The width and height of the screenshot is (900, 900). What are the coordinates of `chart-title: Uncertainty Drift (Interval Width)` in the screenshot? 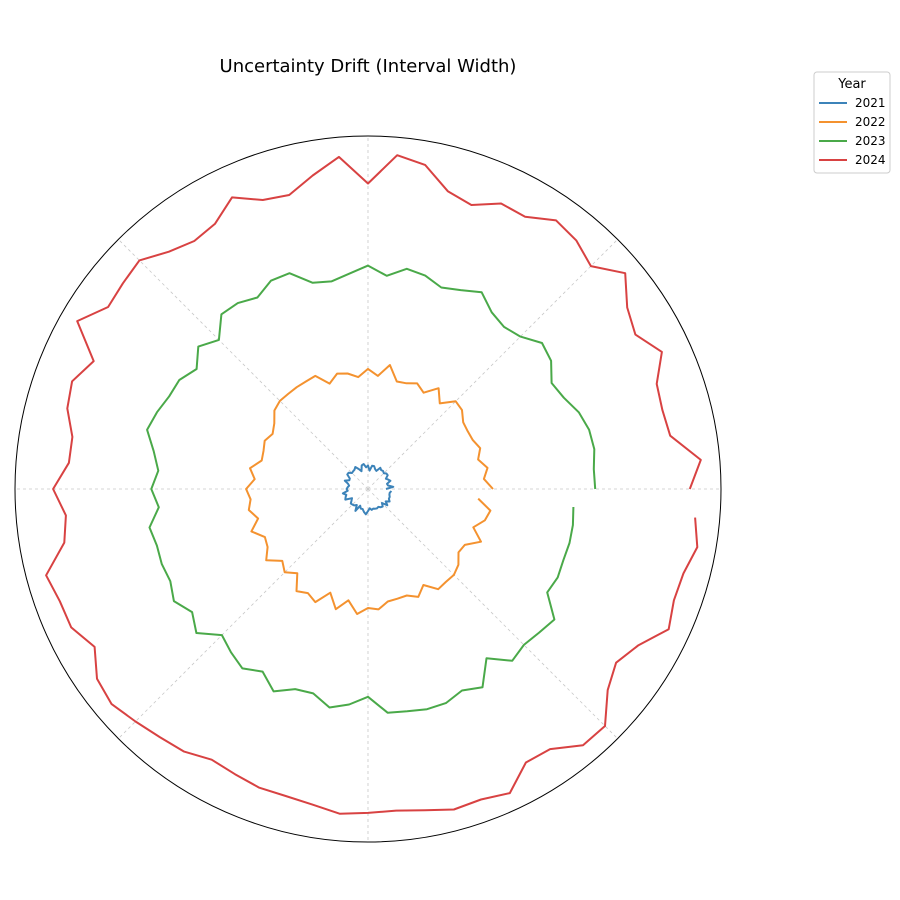 It's located at (368, 66).